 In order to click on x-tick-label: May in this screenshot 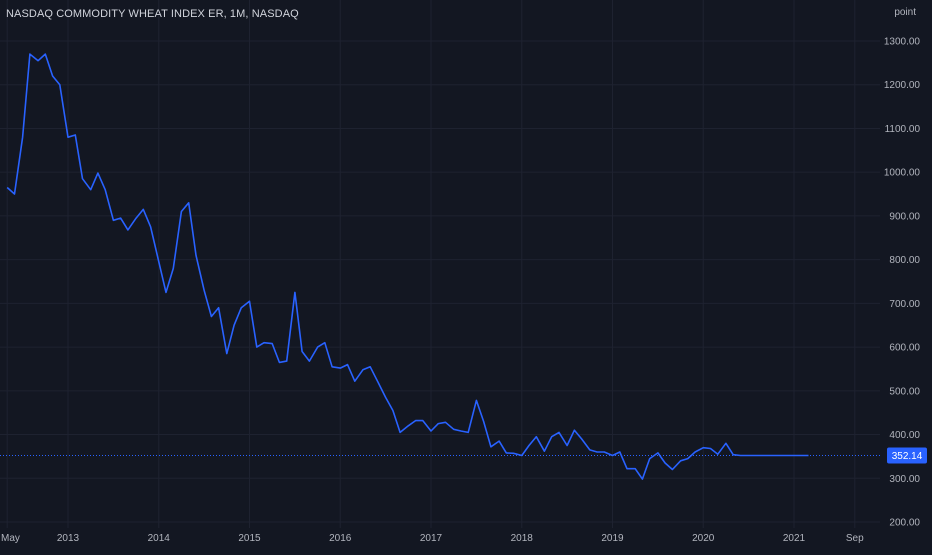, I will do `click(10, 538)`.